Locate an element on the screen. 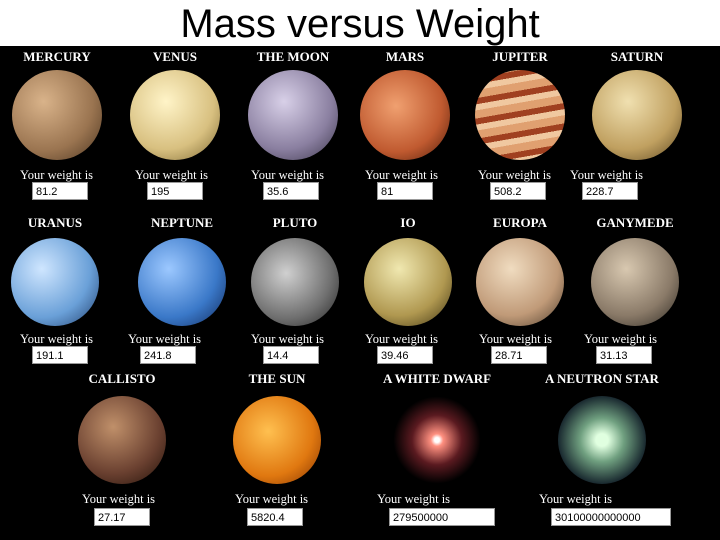 The image size is (720, 540). slide-title: Mass versus Weight is located at coordinates (360, 24).